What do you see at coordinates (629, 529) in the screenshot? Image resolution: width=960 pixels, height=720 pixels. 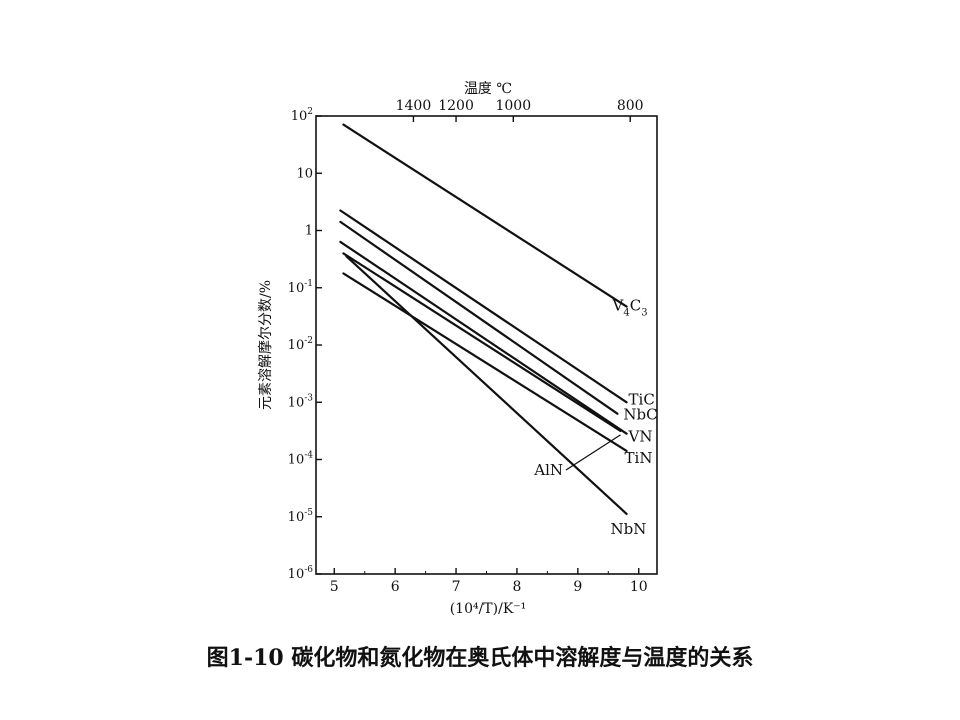 I see `series-label-NbN: NbN` at bounding box center [629, 529].